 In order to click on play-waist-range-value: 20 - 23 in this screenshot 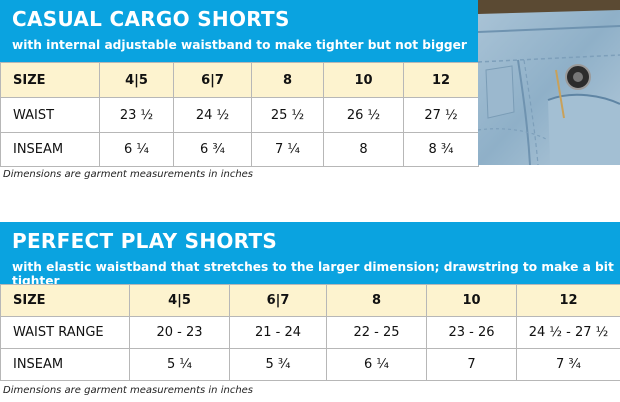, I will do `click(179, 332)`.